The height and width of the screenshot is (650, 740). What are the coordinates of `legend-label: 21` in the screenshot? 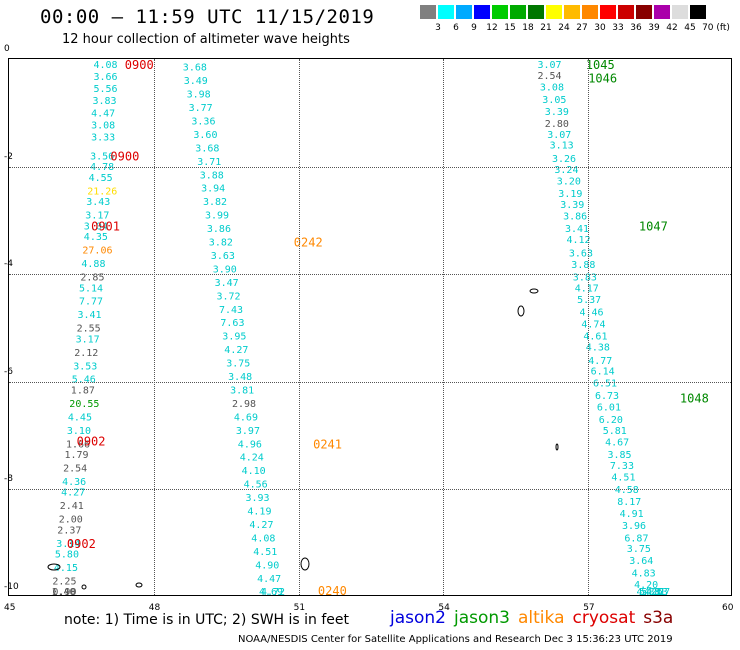 It's located at (546, 28).